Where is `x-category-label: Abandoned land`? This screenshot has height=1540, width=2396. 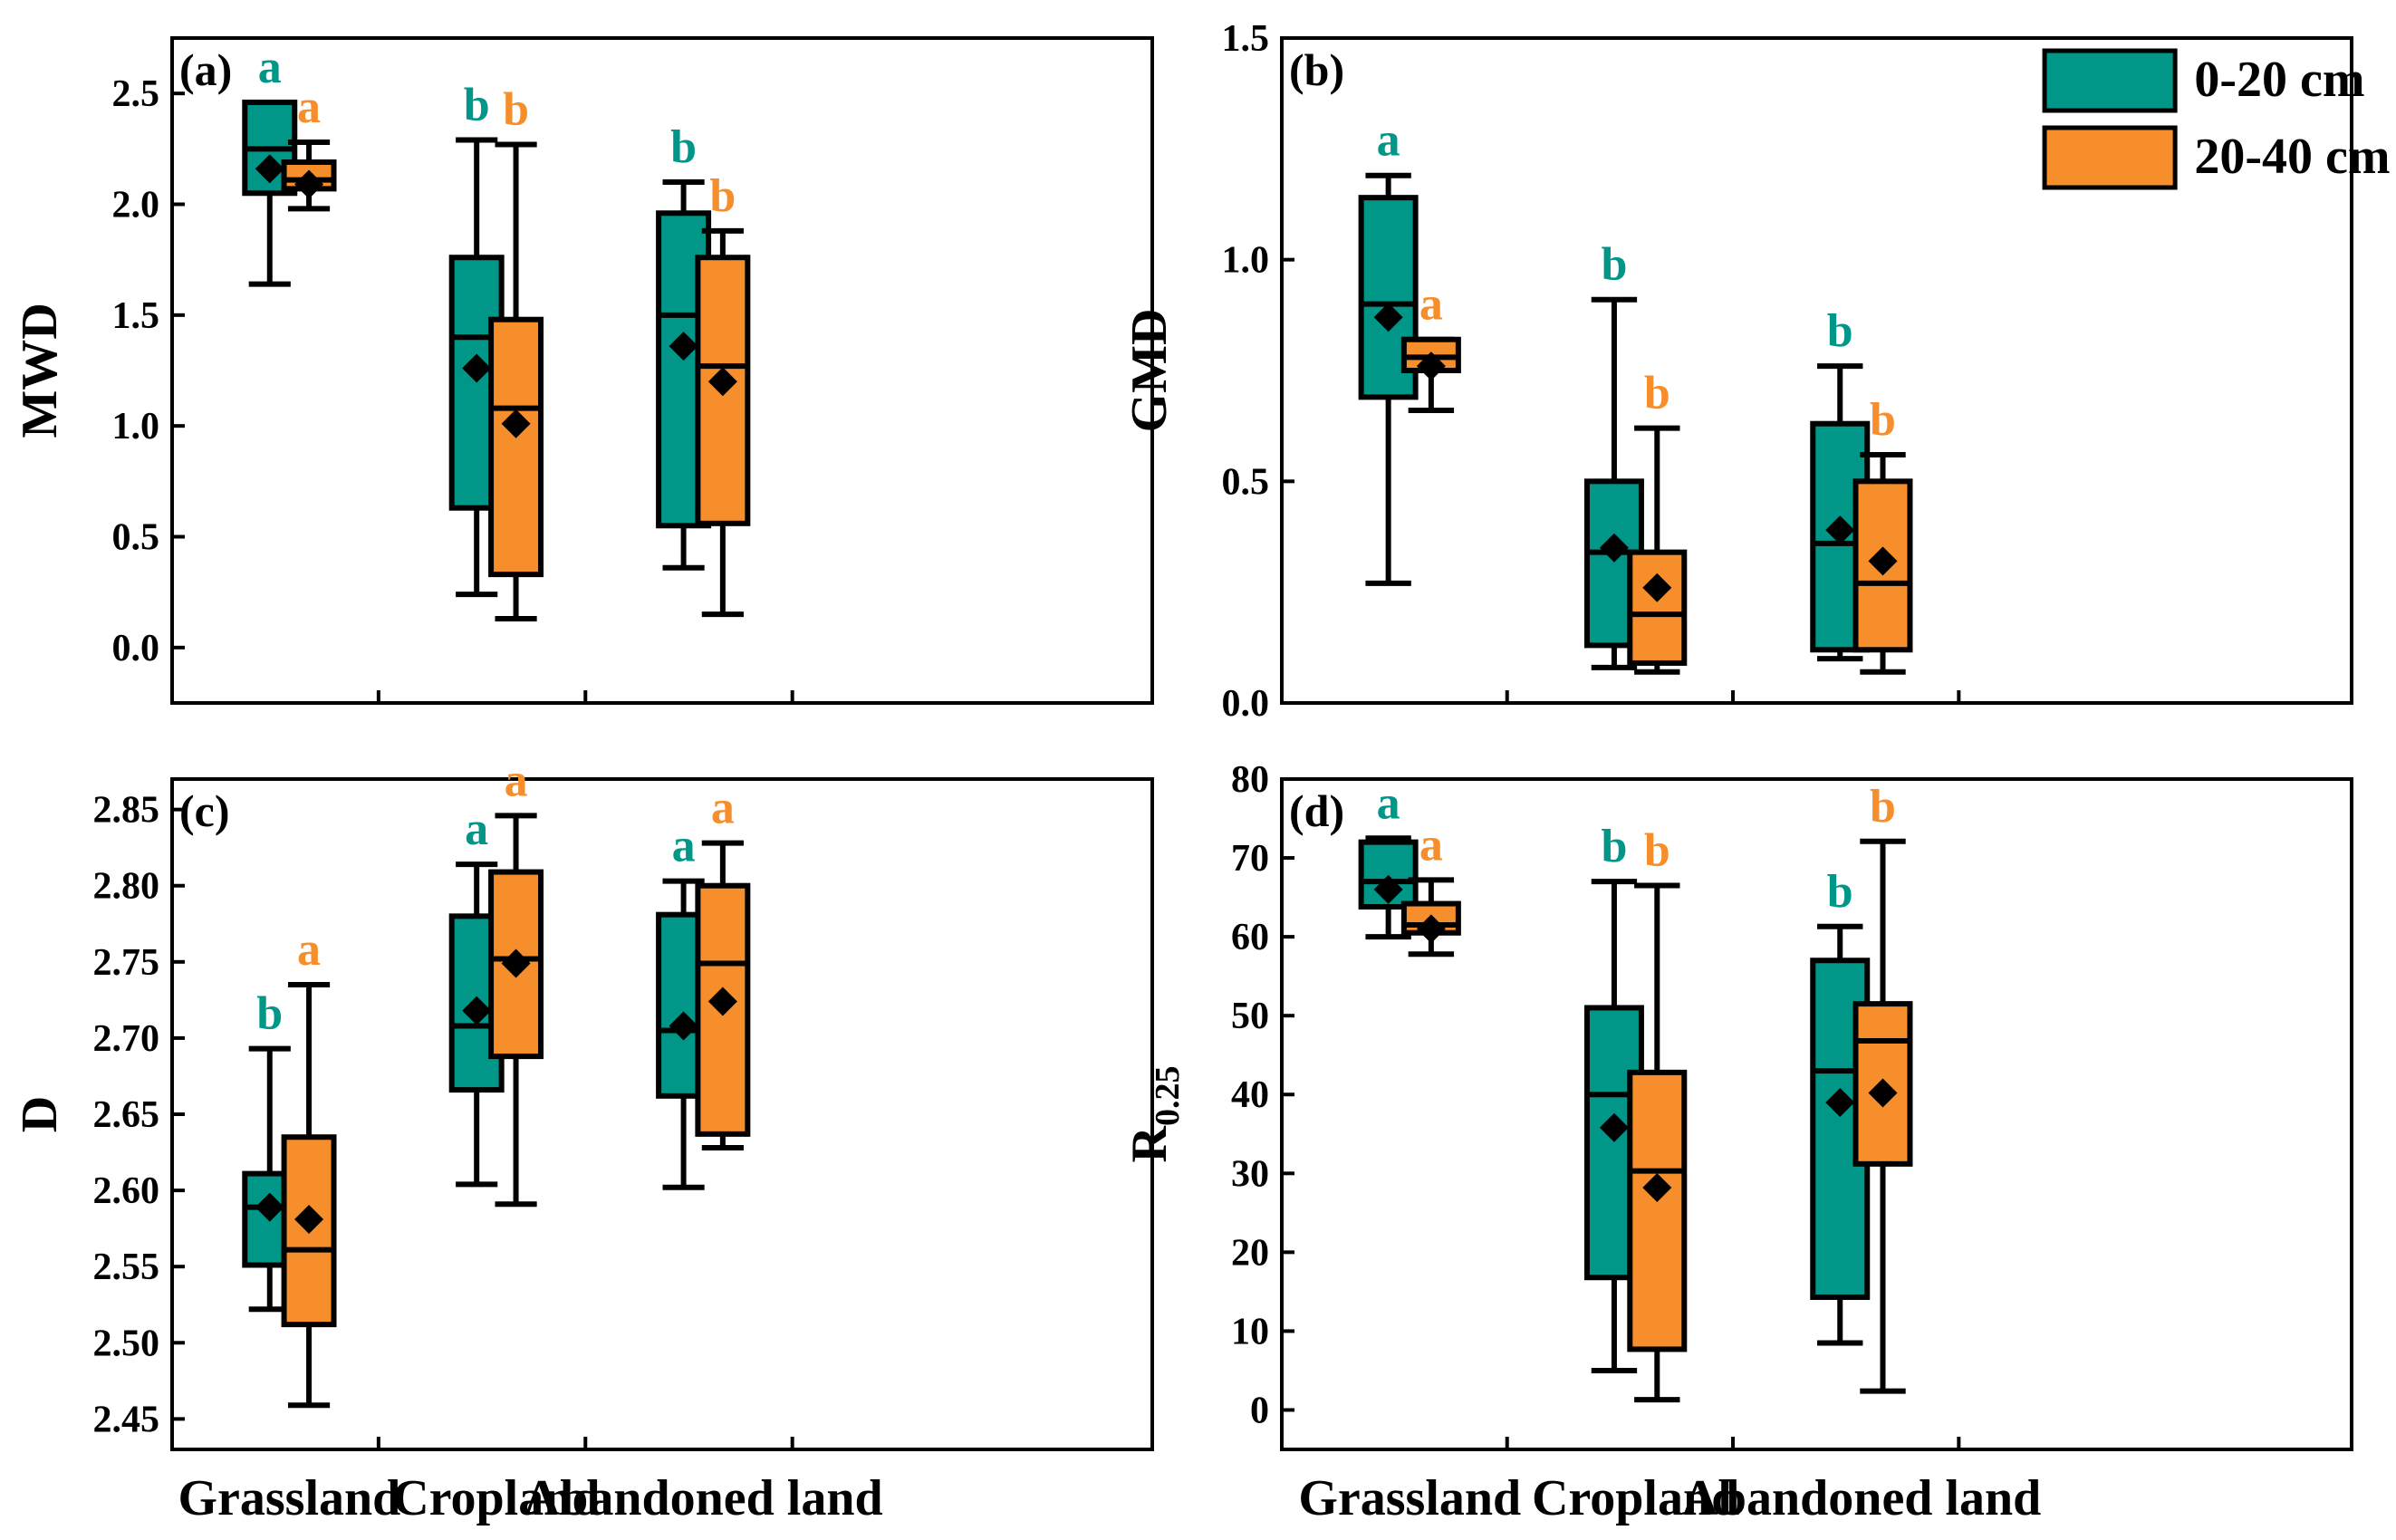
x-category-label: Abandoned land is located at coordinates (1861, 1498).